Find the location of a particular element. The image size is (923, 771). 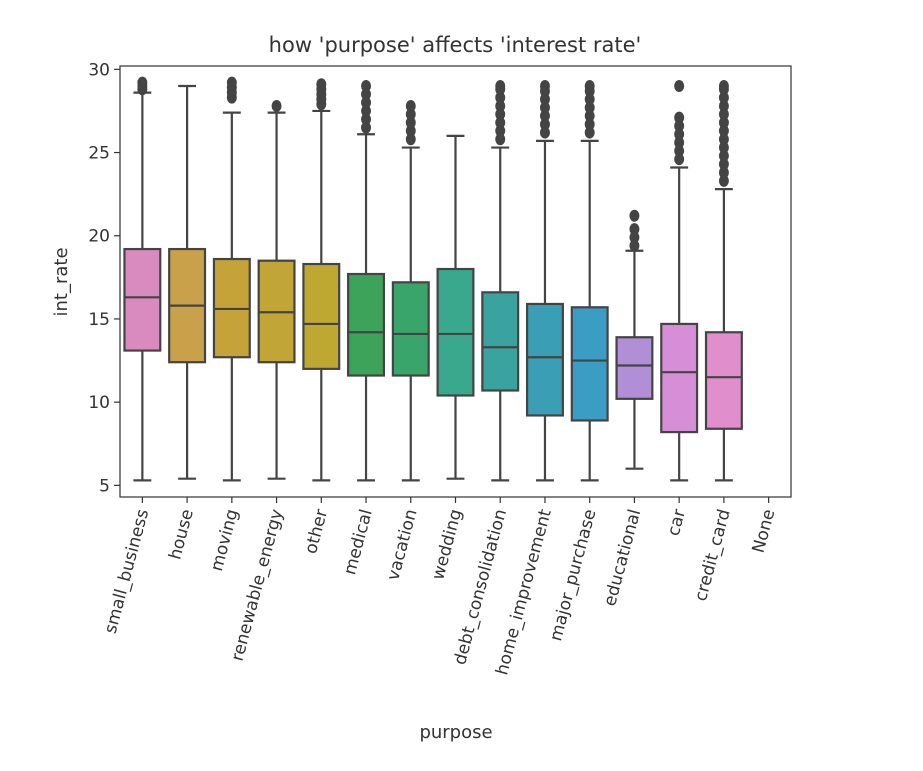

x-tick-label: house is located at coordinates (181, 534).